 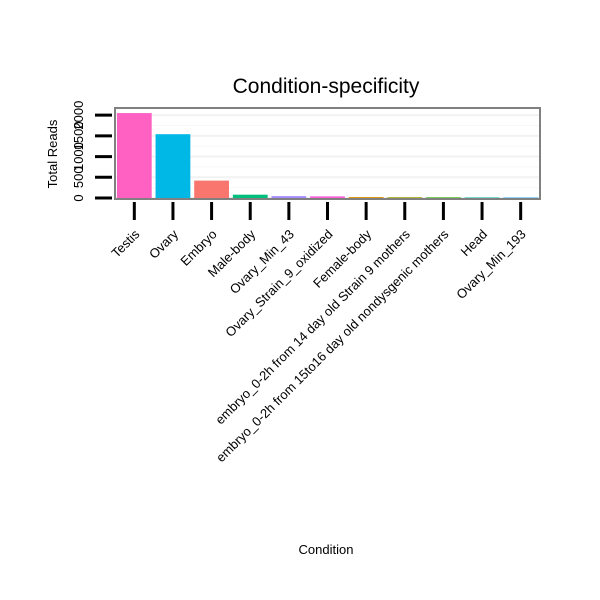 What do you see at coordinates (366, 198) in the screenshot?
I see `bar-female-body` at bounding box center [366, 198].